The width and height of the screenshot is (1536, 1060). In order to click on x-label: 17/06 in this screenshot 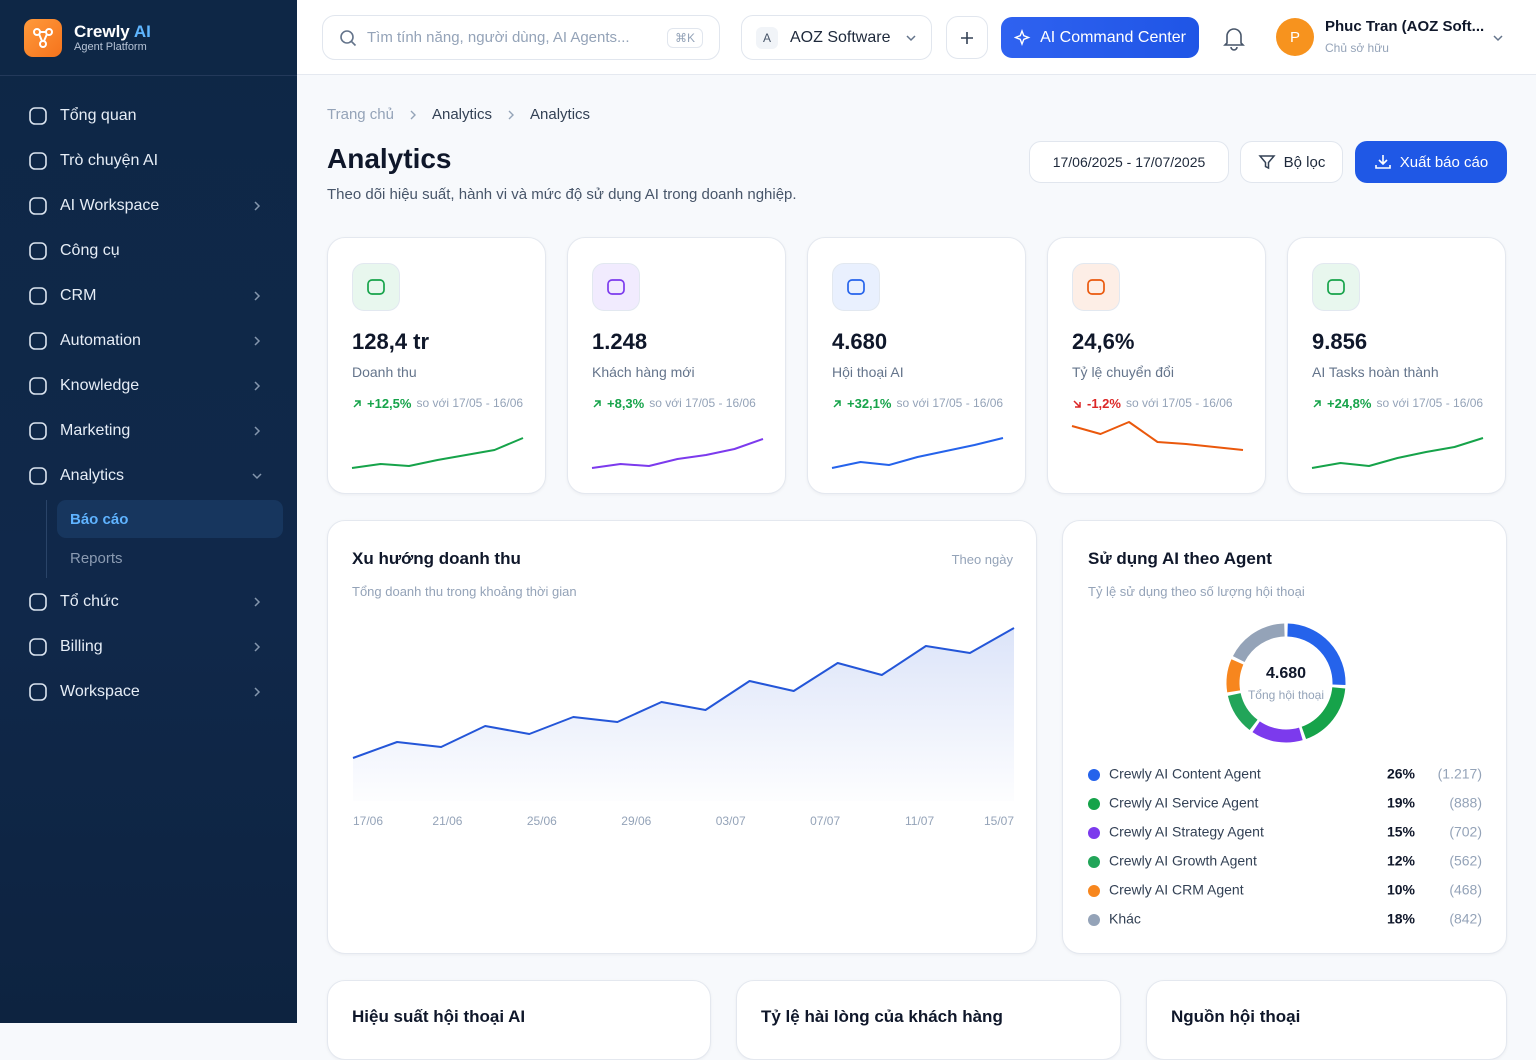, I will do `click(368, 821)`.